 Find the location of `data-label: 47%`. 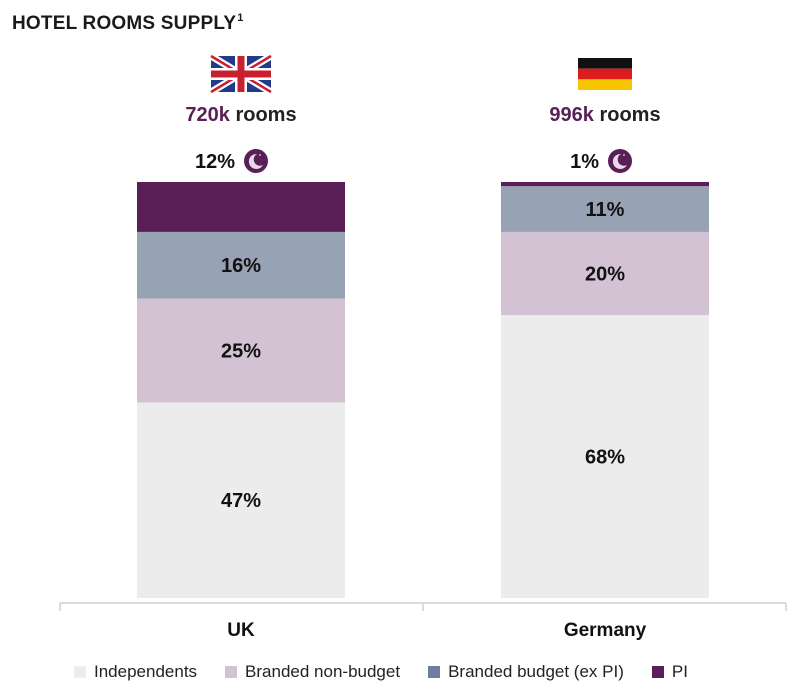

data-label: 47% is located at coordinates (241, 501).